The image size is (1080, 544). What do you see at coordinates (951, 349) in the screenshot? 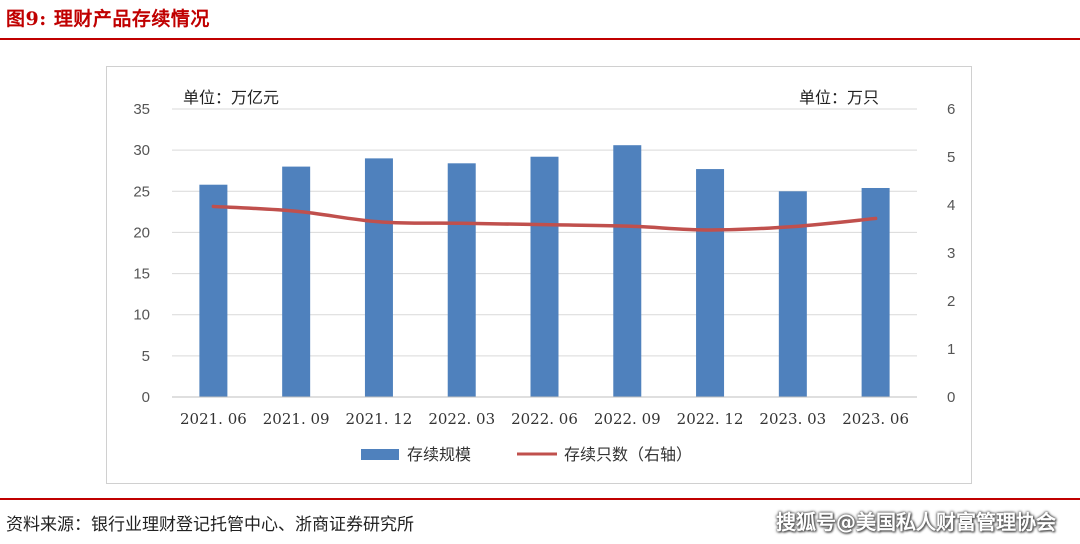
I see `right-tick-label: 1` at bounding box center [951, 349].